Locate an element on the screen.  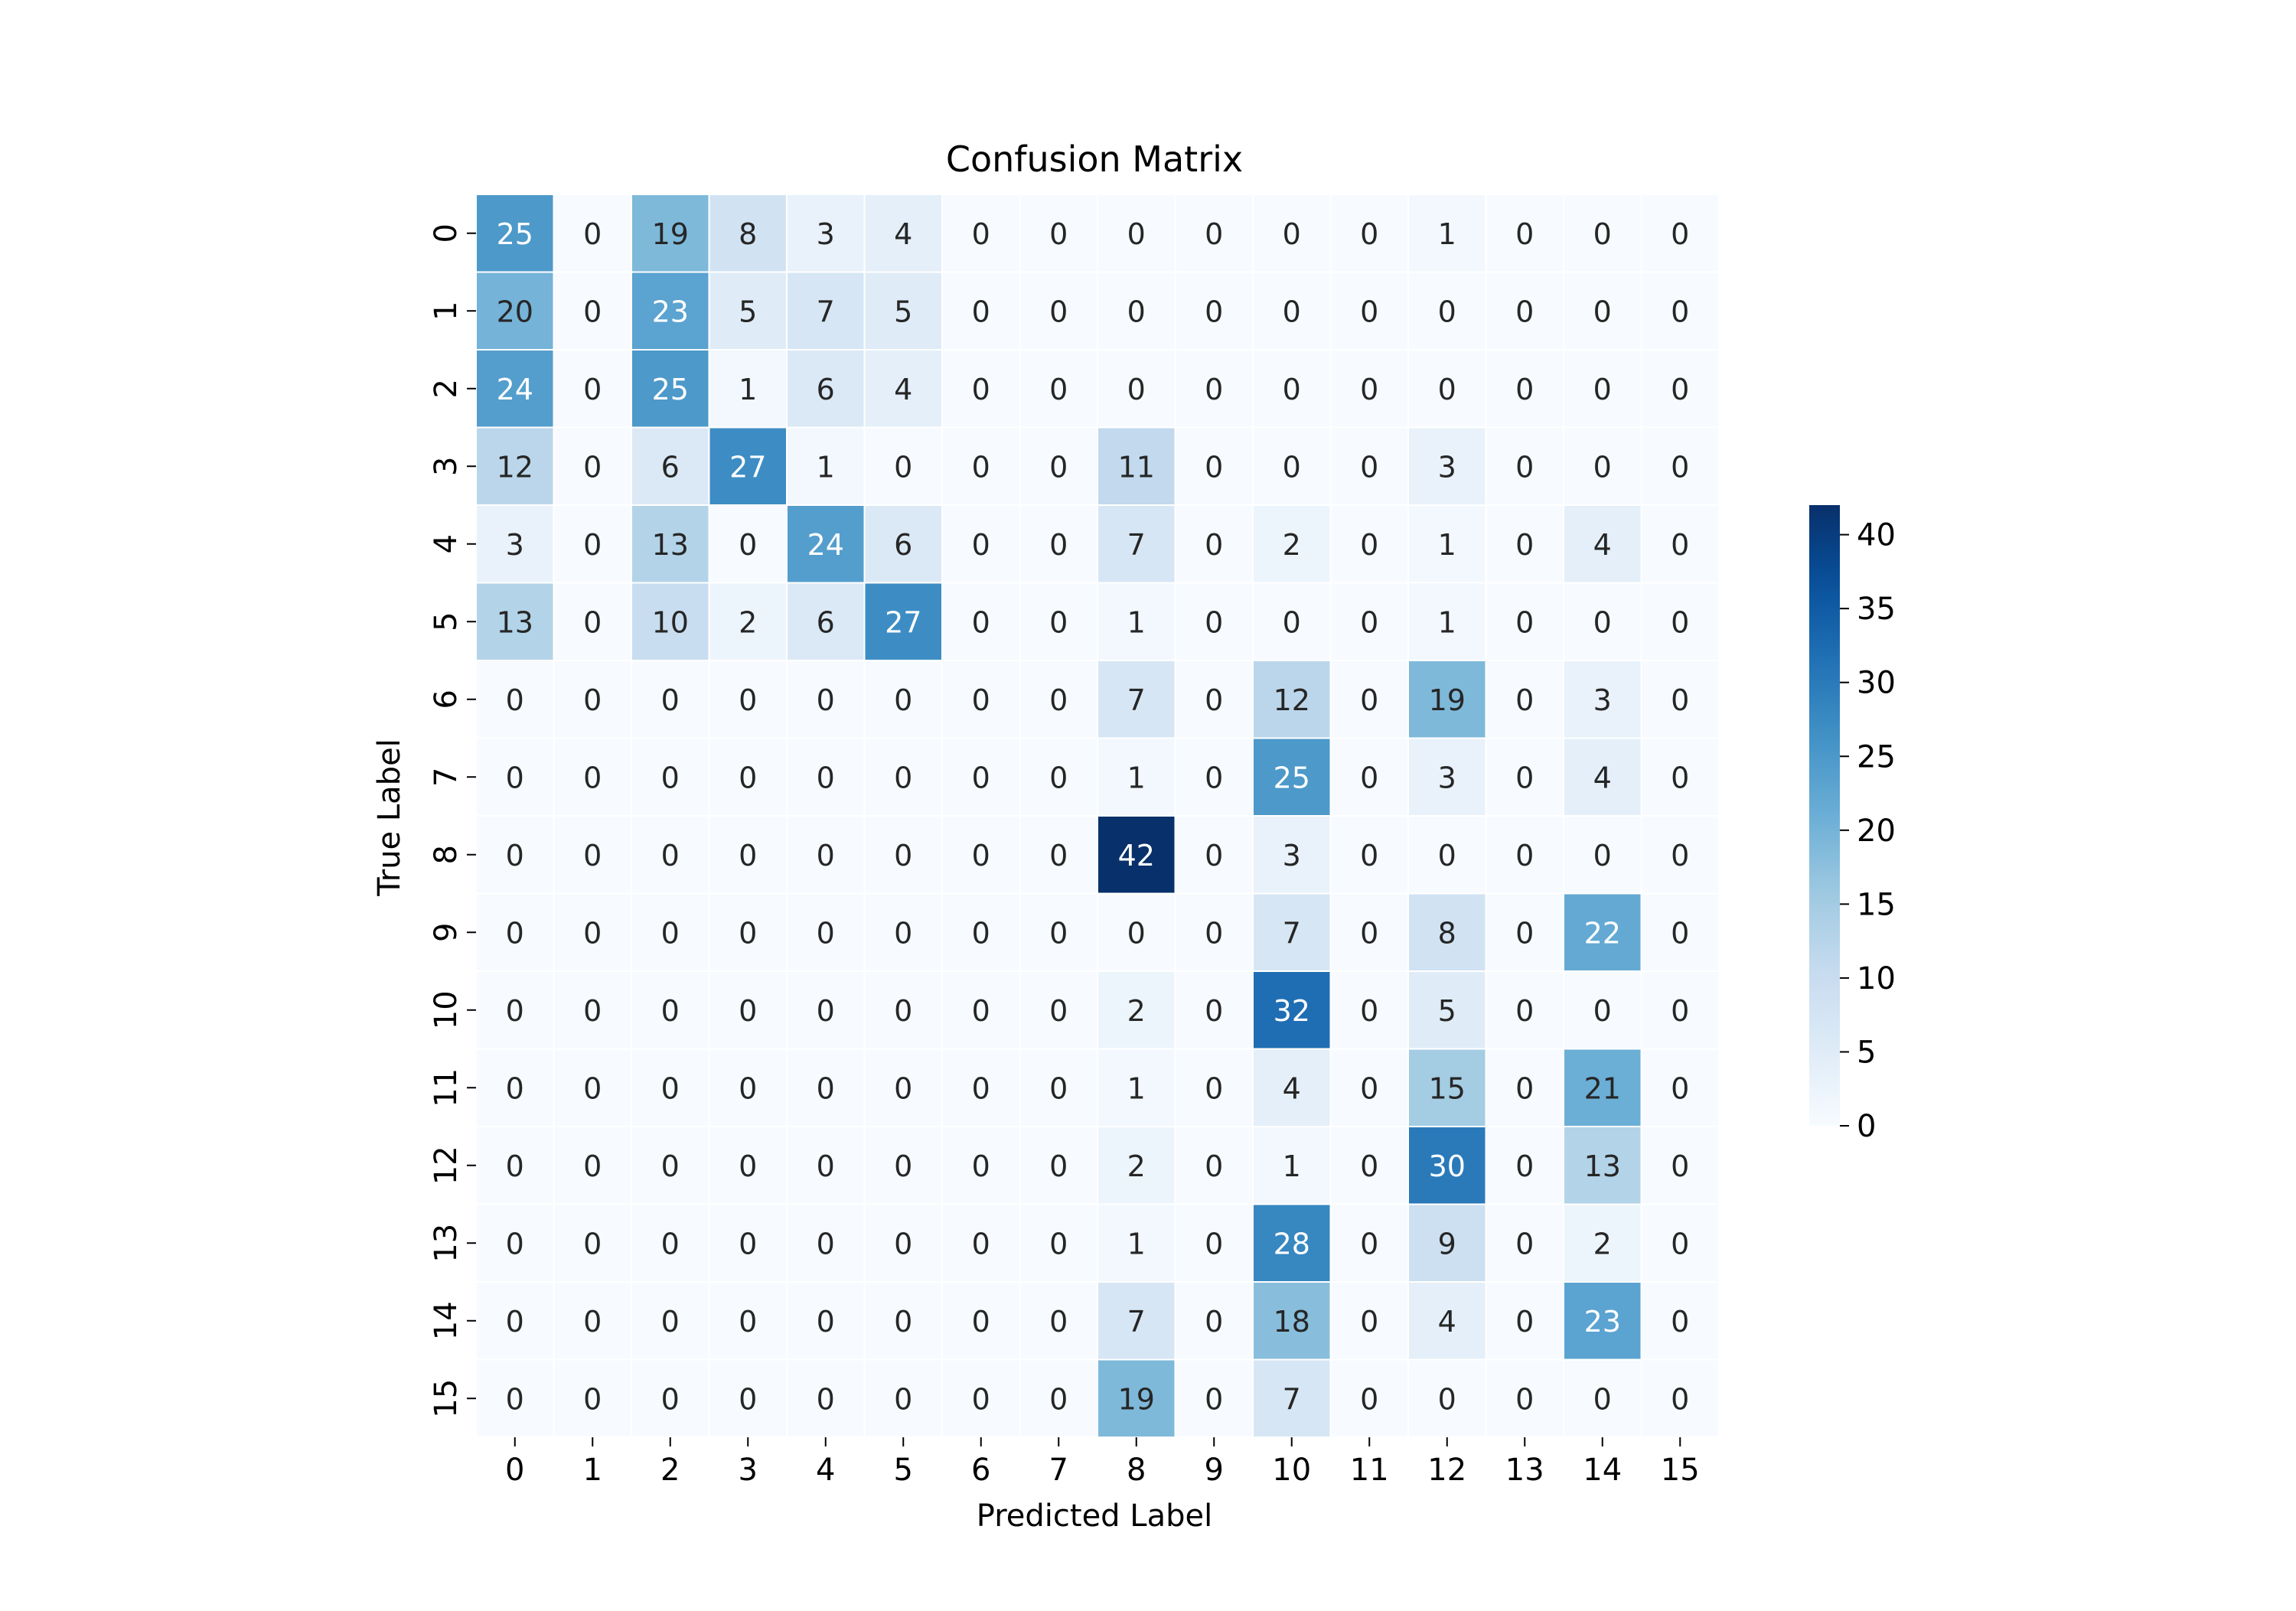
cell-value-label: 3 is located at coordinates (1447, 467).